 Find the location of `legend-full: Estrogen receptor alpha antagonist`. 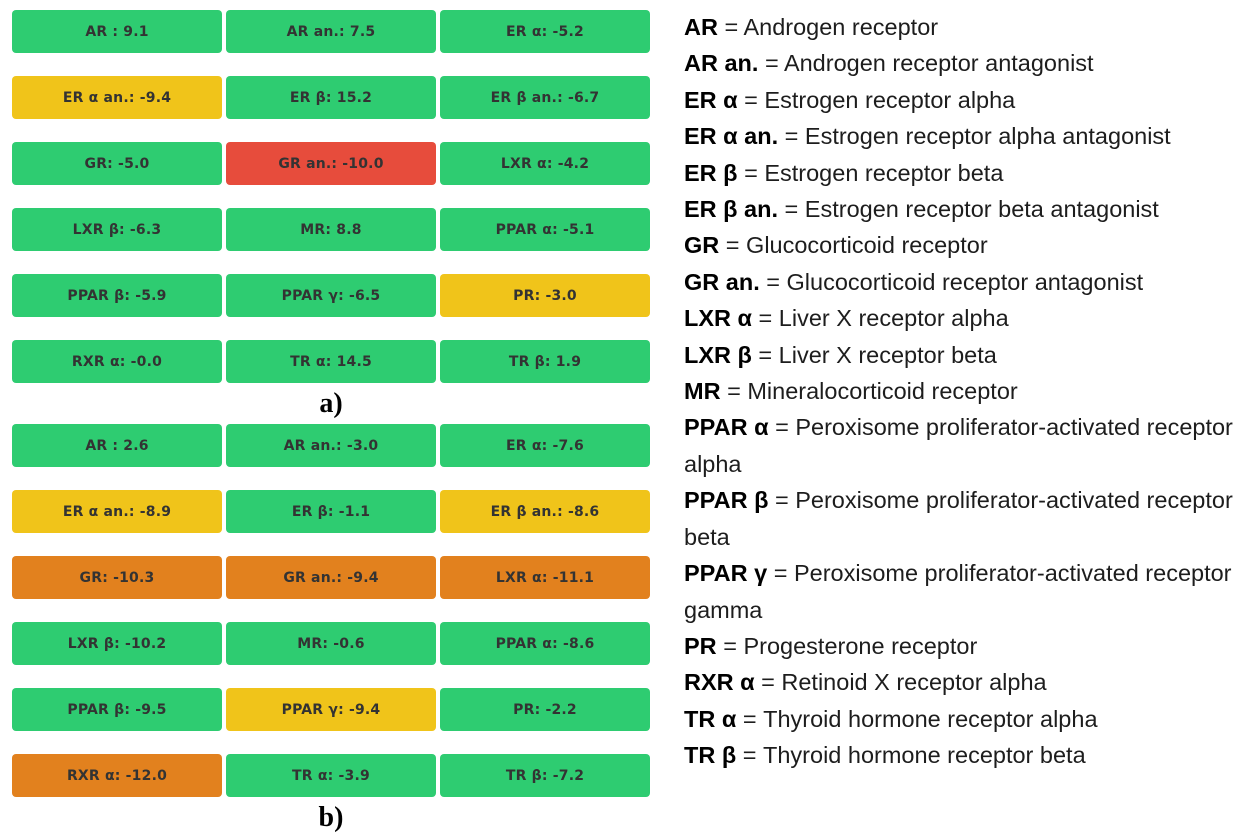

legend-full: Estrogen receptor alpha antagonist is located at coordinates (987, 136).